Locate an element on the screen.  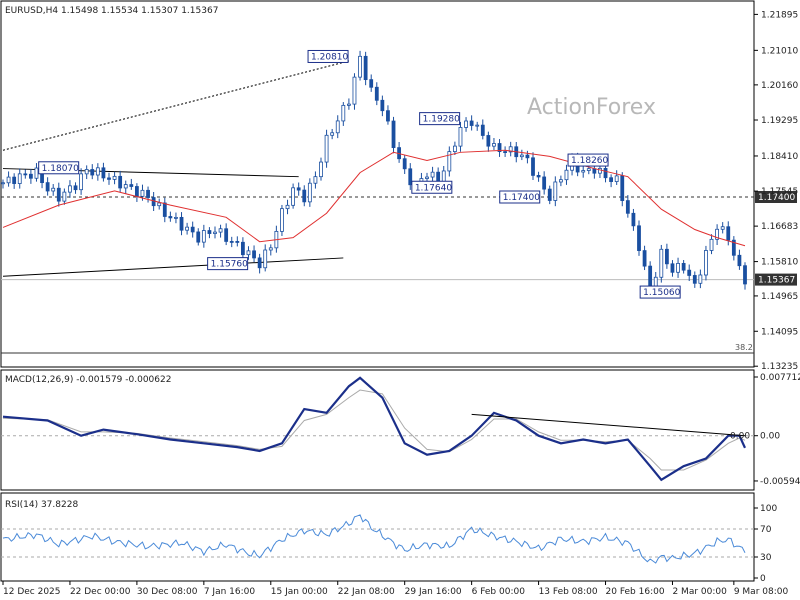
price-axis-label: 1.17545 is located at coordinates (779, 192).